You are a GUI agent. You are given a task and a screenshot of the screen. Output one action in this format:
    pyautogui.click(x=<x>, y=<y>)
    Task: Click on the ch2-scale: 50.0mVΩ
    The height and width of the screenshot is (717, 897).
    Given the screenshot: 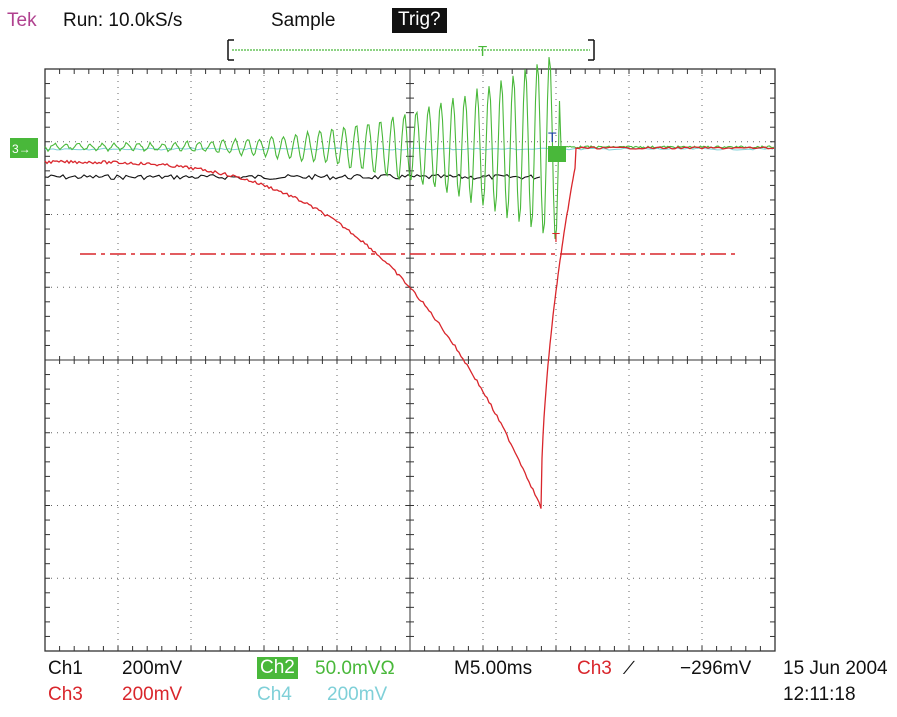 What is the action you would take?
    pyautogui.click(x=355, y=668)
    